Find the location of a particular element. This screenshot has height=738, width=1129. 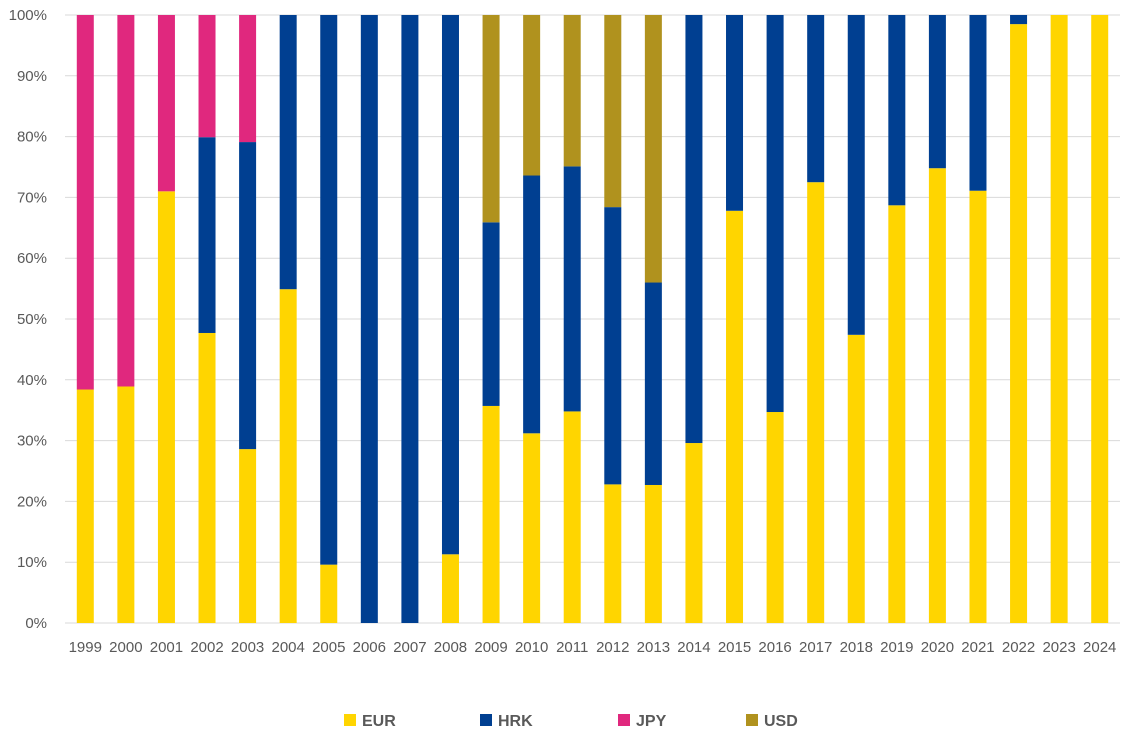

y-axis-tick-labels: 0% 10% 20% 30% 40% 50% 60% 70% 80% 90% 100% is located at coordinates (28, 319).